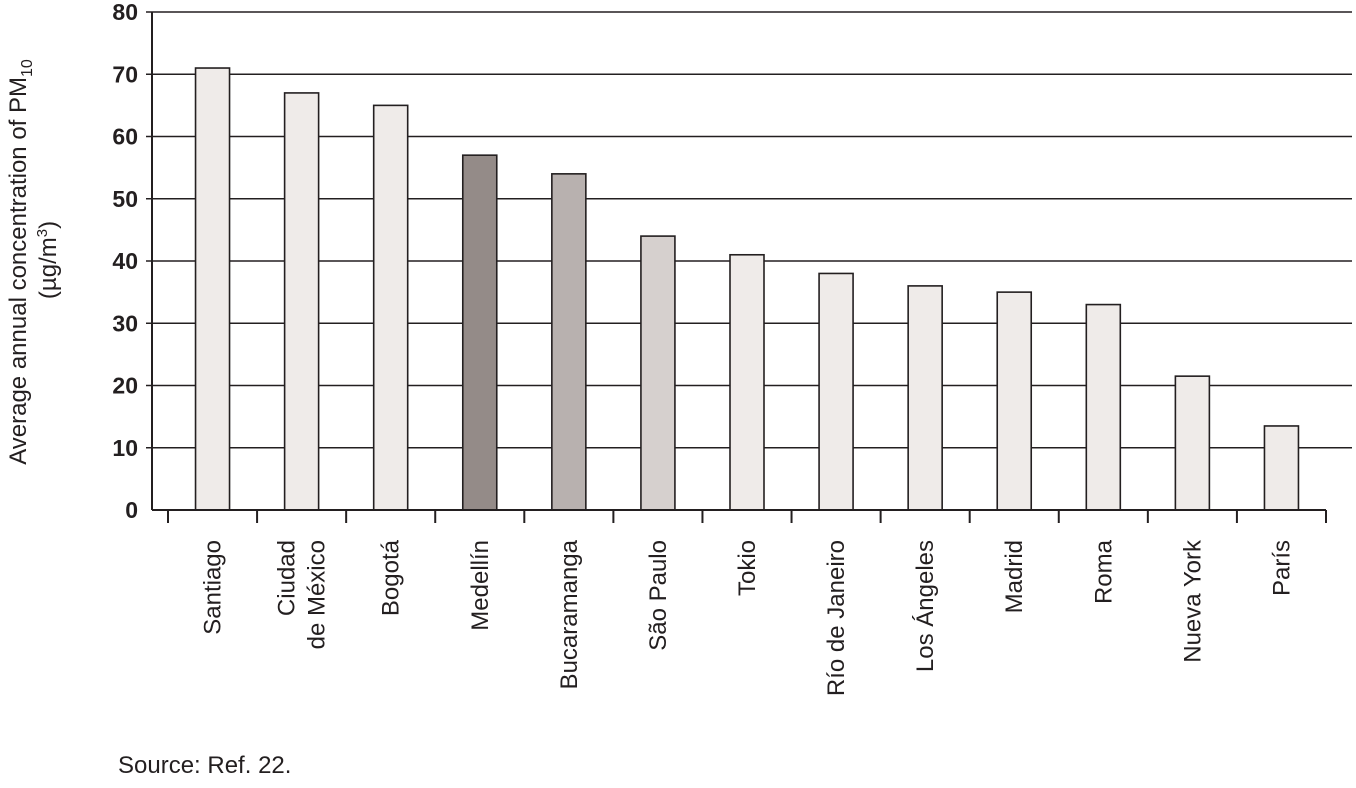  What do you see at coordinates (125, 448) in the screenshot?
I see `y-tick-label: 10` at bounding box center [125, 448].